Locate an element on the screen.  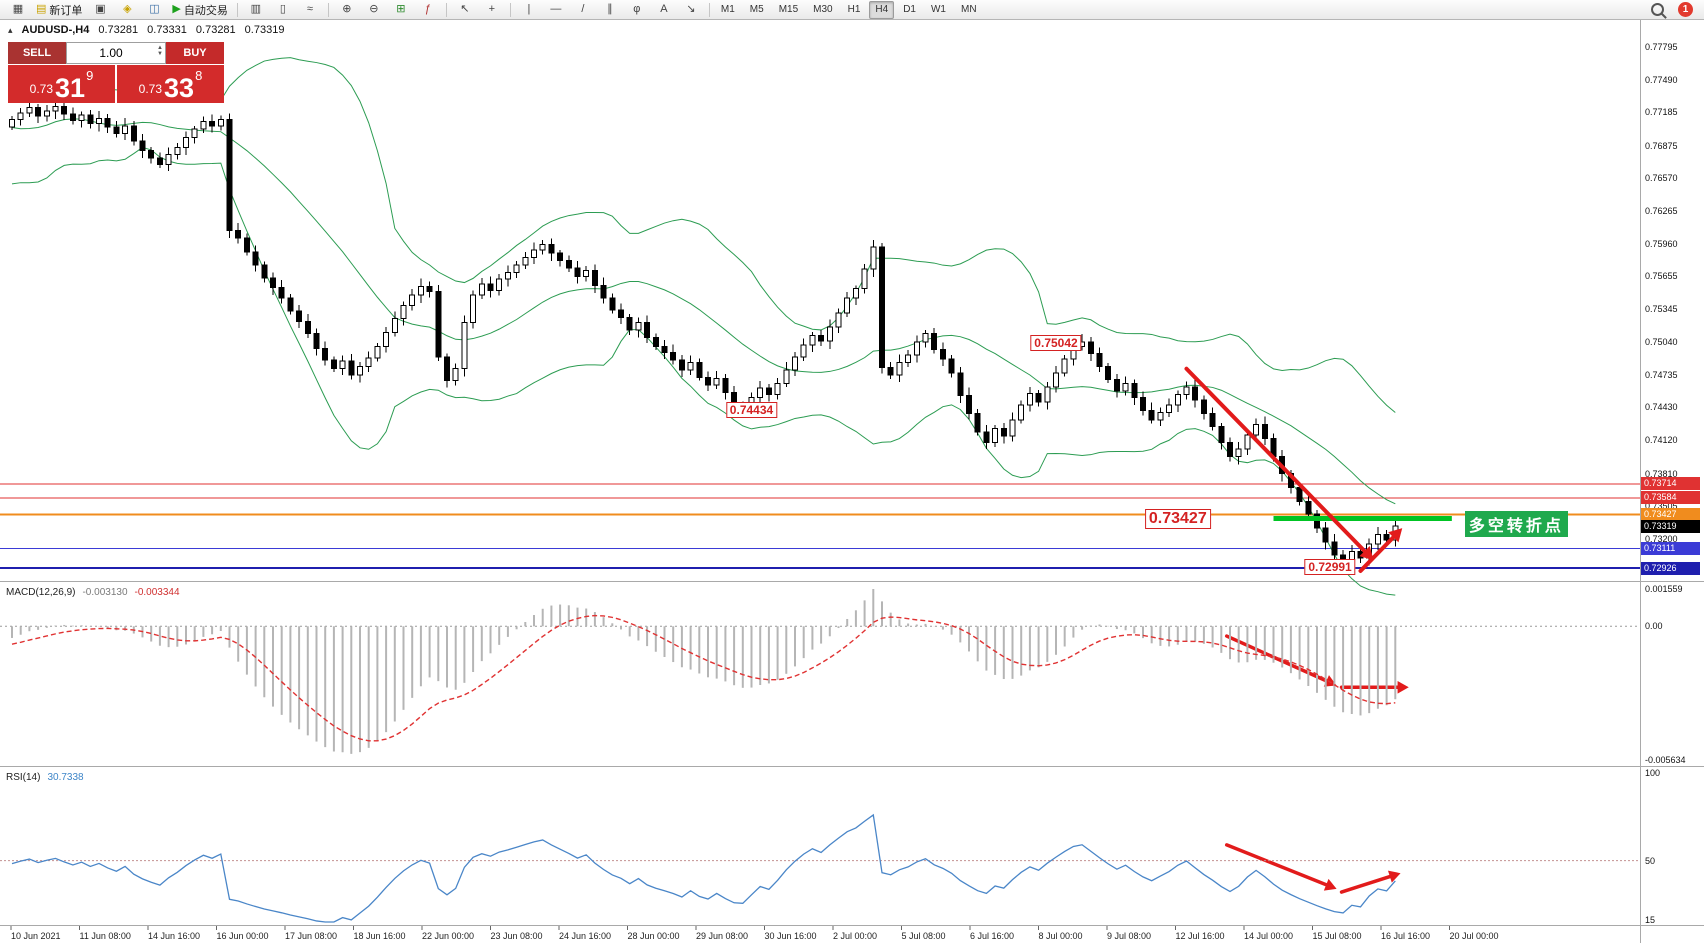
auto-trading-button: ▶ 自动交易 is located at coordinates (199, 9).